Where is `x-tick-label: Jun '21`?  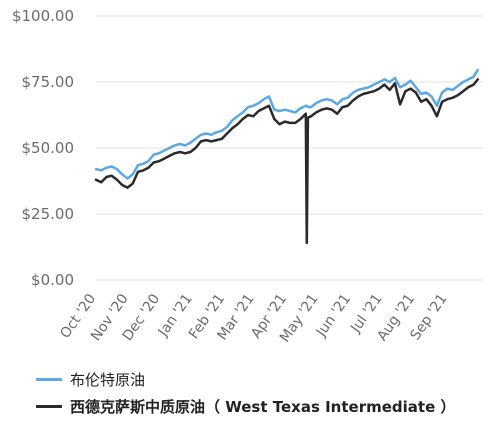
x-tick-label: Jun '21 is located at coordinates (333, 315).